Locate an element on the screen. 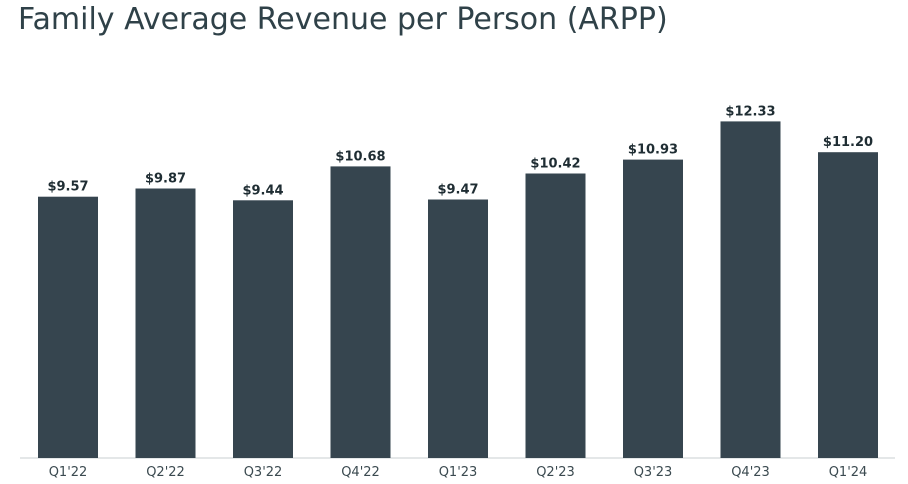 This screenshot has width=908, height=484. data-label-9: $11.20 is located at coordinates (848, 142).